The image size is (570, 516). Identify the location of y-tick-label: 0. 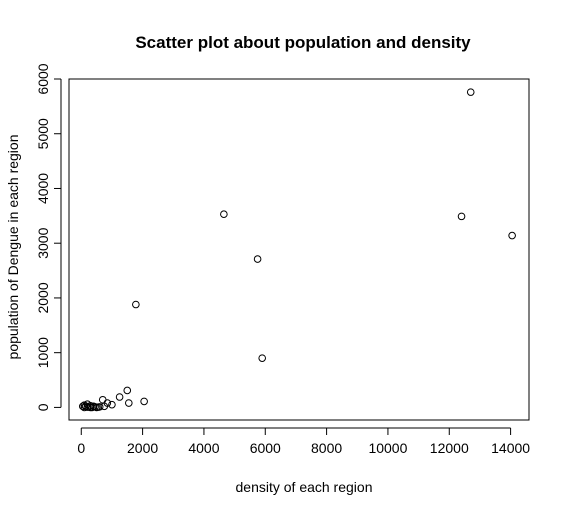
(43, 407).